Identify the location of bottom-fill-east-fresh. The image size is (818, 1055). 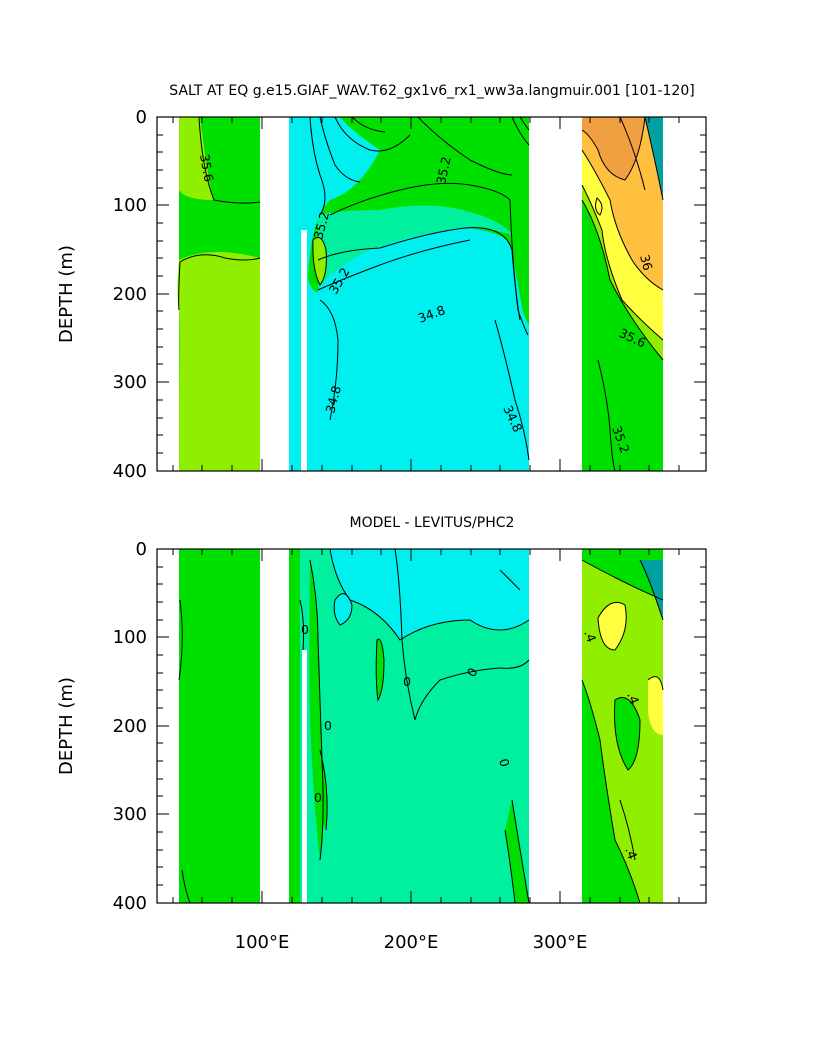
(651, 590).